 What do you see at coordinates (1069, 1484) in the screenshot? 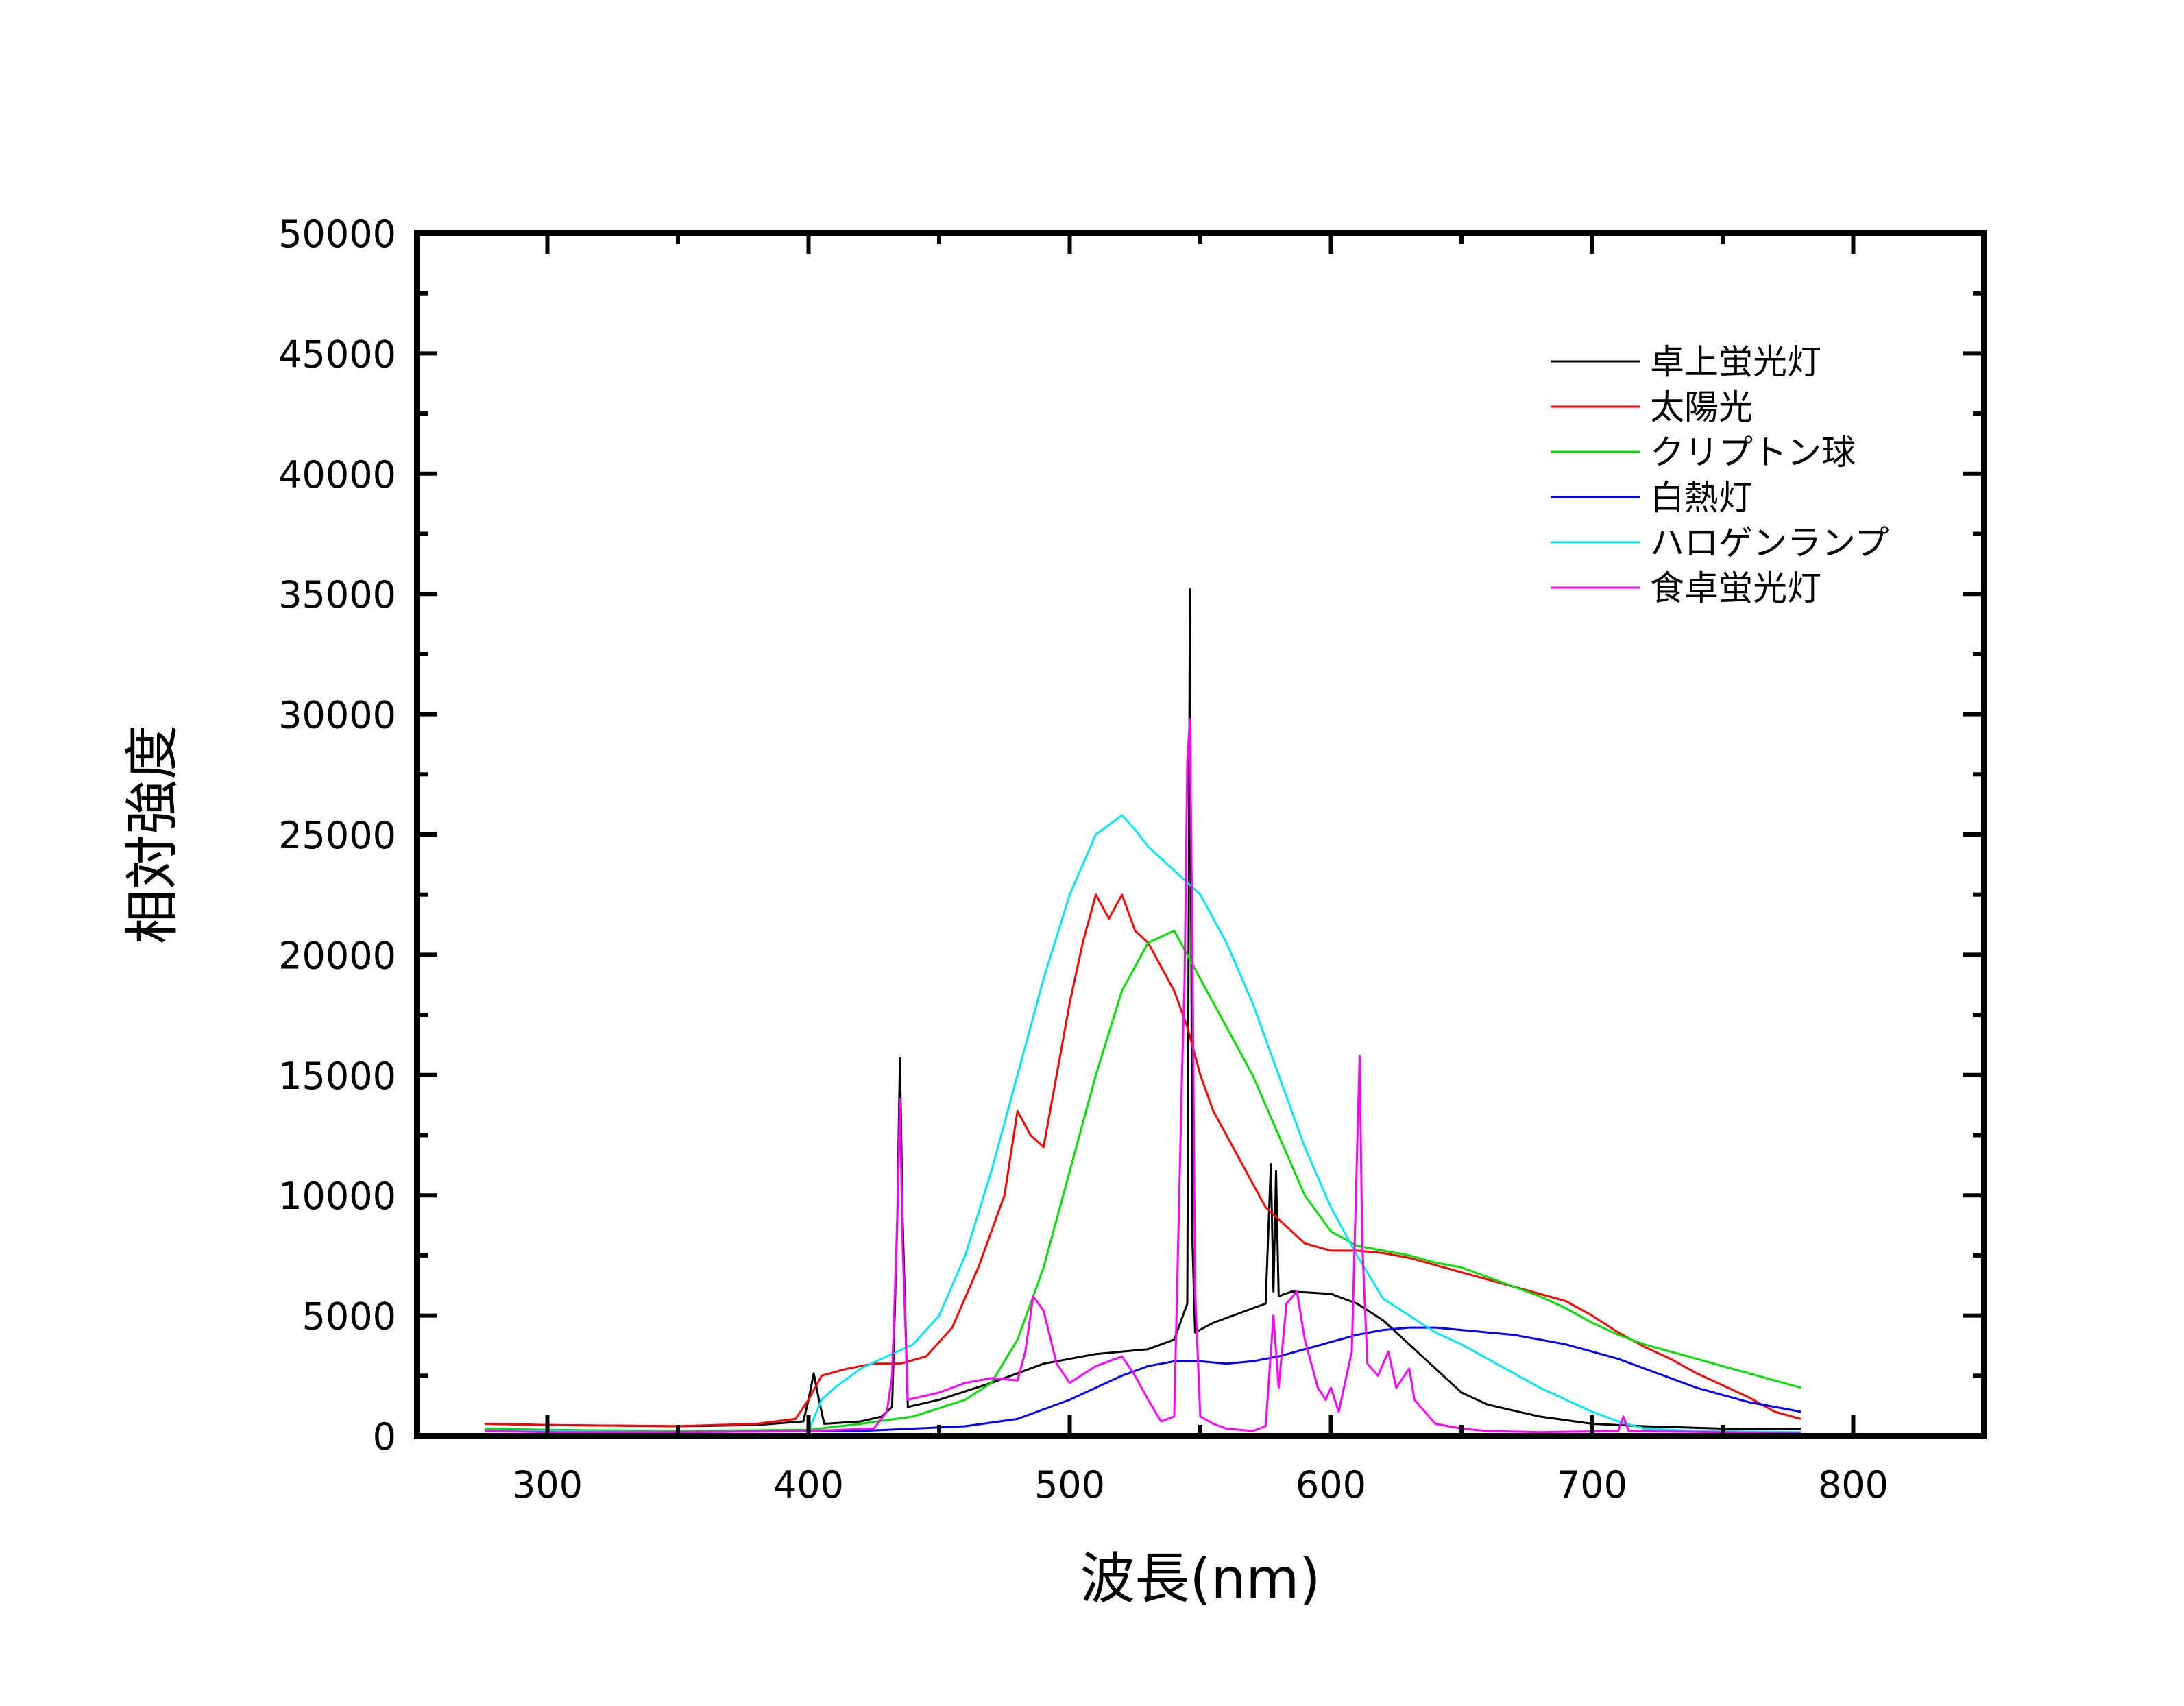
I see `x-tick-label: 500` at bounding box center [1069, 1484].